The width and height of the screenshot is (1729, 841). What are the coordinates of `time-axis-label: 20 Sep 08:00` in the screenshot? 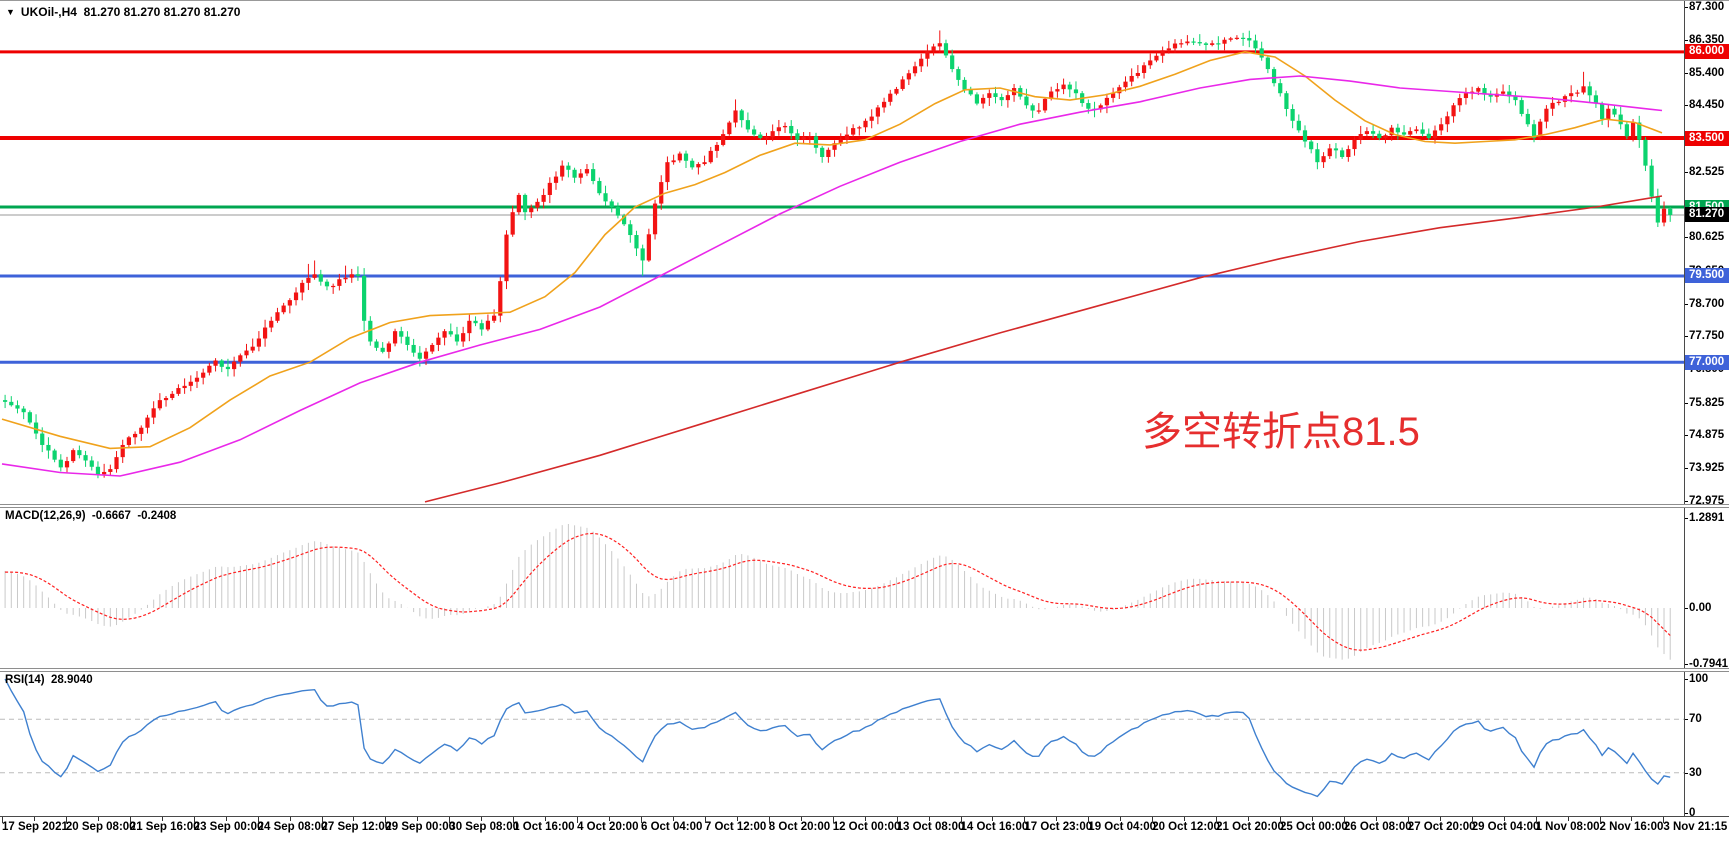 It's located at (100, 827).